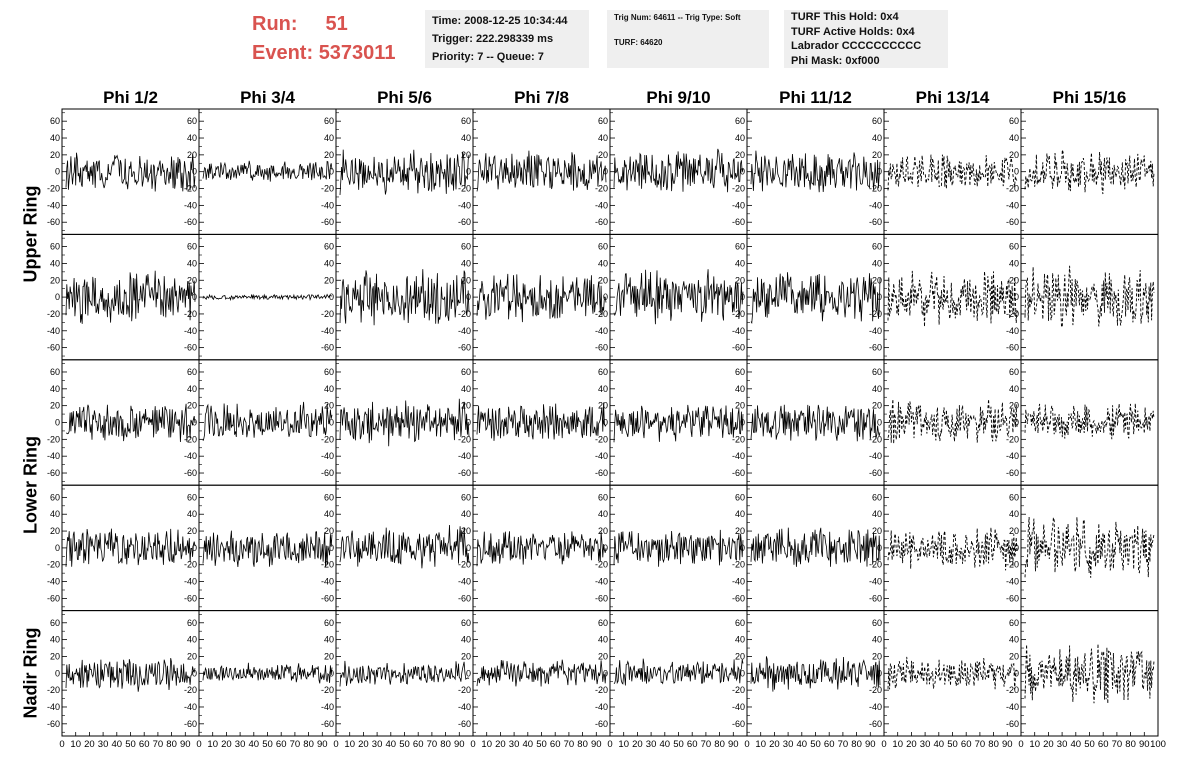 This screenshot has height=772, width=1196. What do you see at coordinates (835, 60) in the screenshot?
I see `phi-mask-text: Phi Mask: 0xf000` at bounding box center [835, 60].